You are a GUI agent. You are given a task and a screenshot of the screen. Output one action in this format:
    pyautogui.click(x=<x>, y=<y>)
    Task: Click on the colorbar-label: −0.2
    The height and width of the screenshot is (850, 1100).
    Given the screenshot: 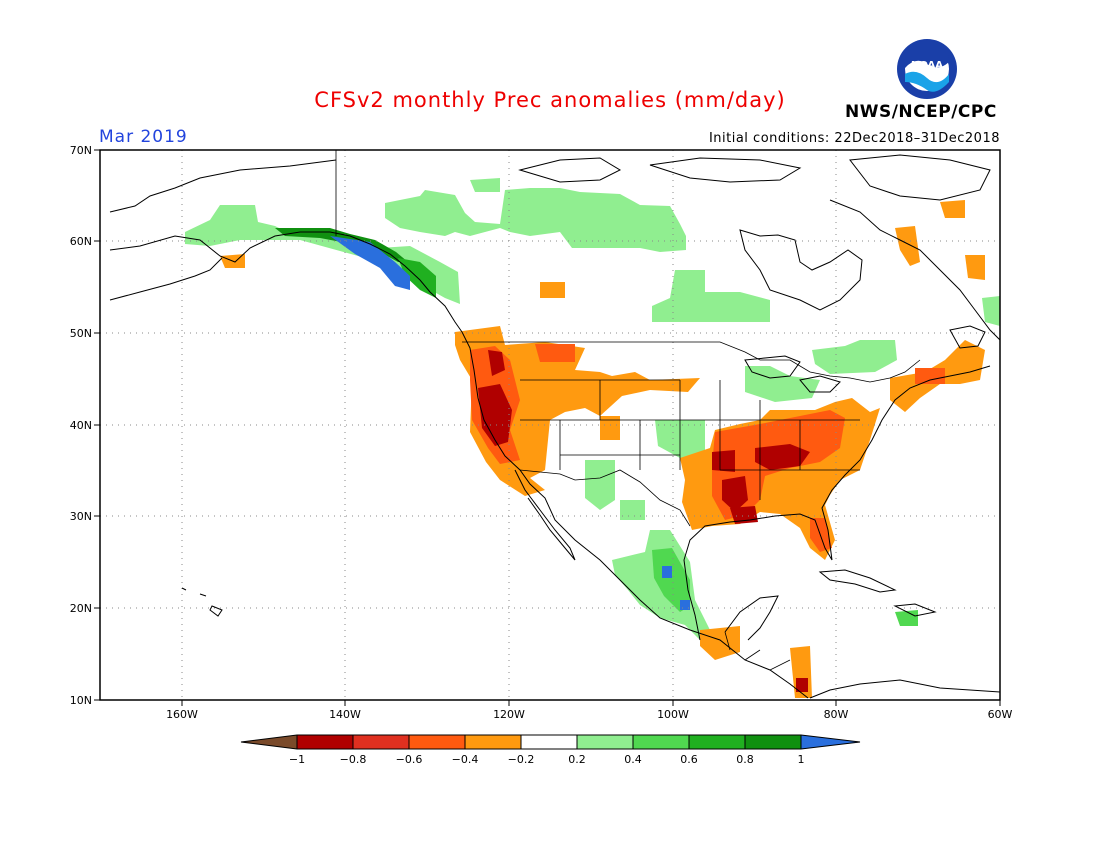 What is the action you would take?
    pyautogui.click(x=521, y=759)
    